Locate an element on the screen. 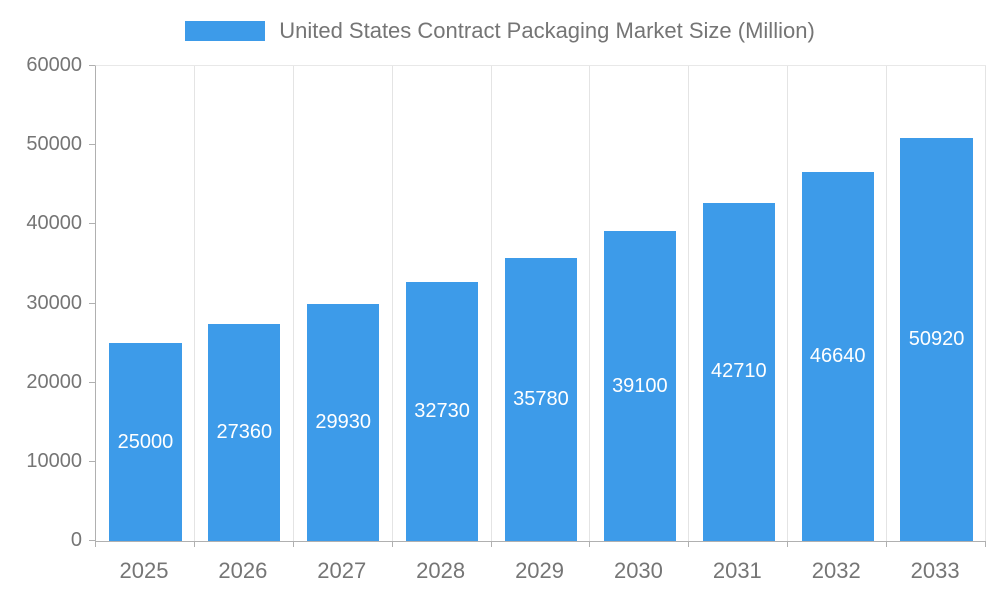 This screenshot has height=600, width=1000. bar-value-label: 27360 is located at coordinates (244, 432).